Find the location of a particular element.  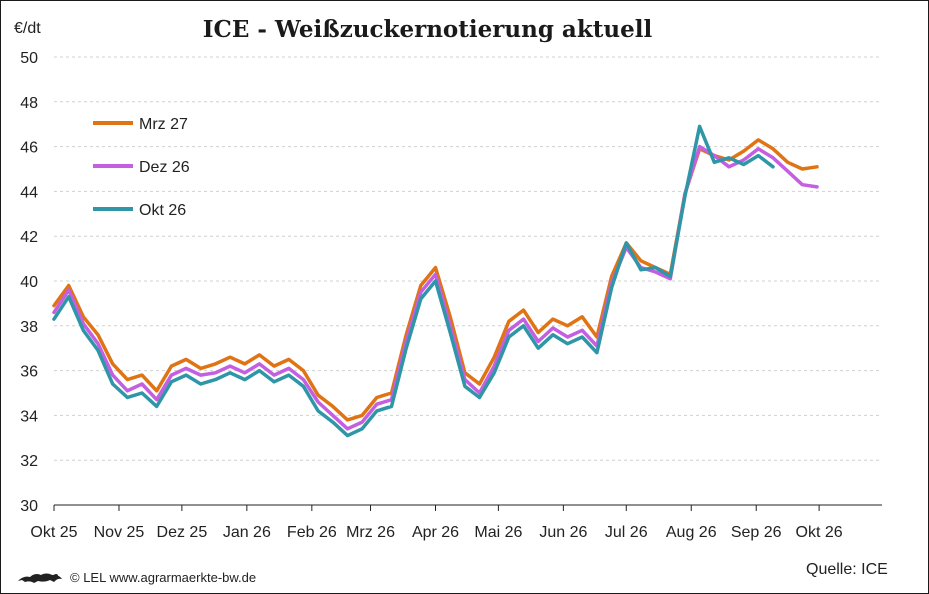

y-tick-label: 50 is located at coordinates (29, 58).